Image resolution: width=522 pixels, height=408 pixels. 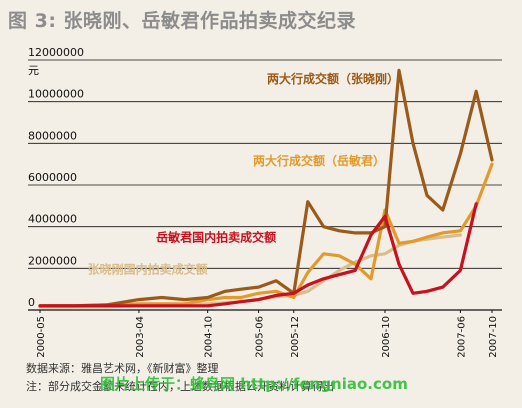 I want to click on y-tick-label: 10000000, so click(x=56, y=94).